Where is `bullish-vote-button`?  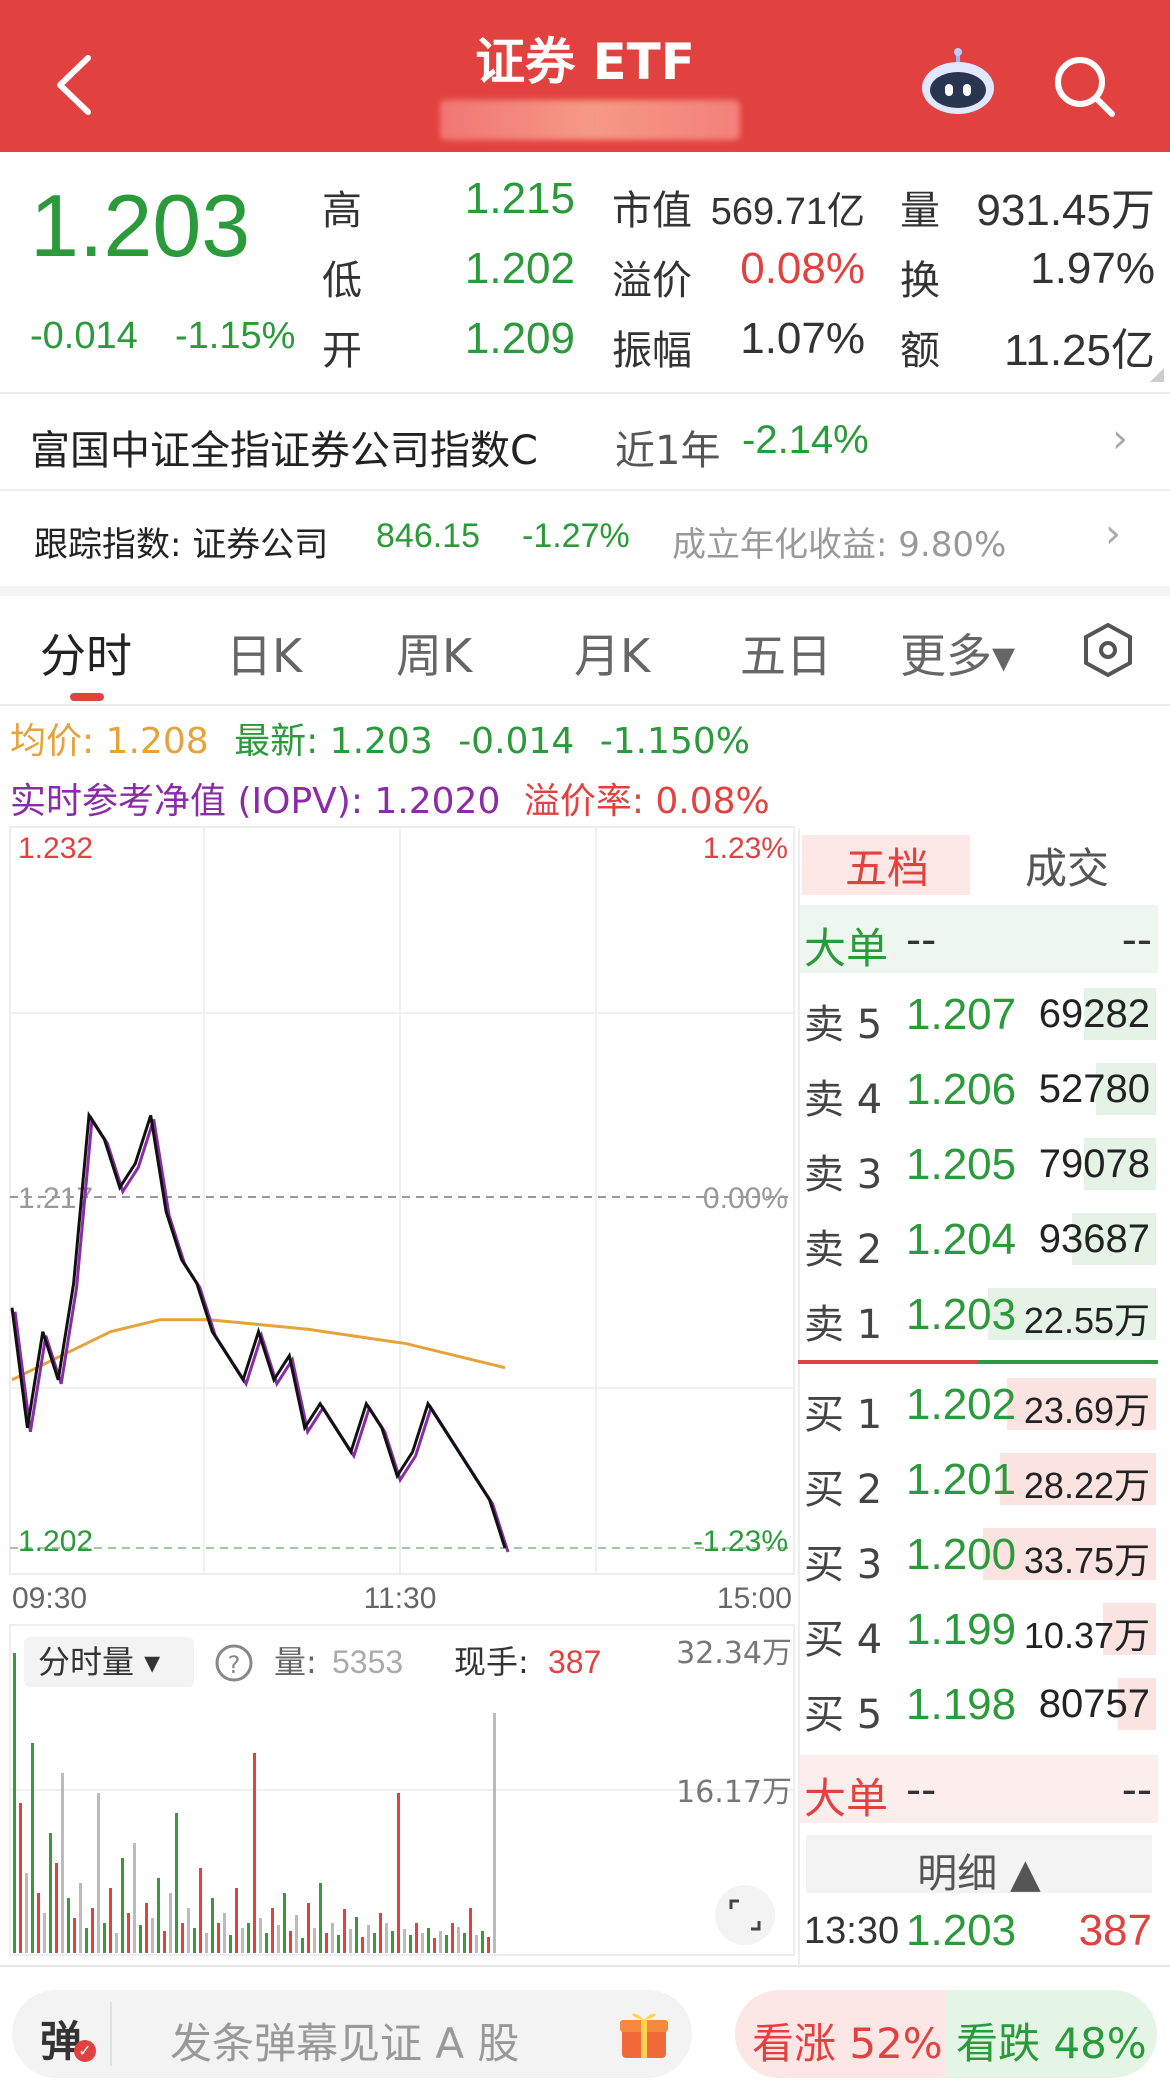 bullish-vote-button is located at coordinates (840, 2034).